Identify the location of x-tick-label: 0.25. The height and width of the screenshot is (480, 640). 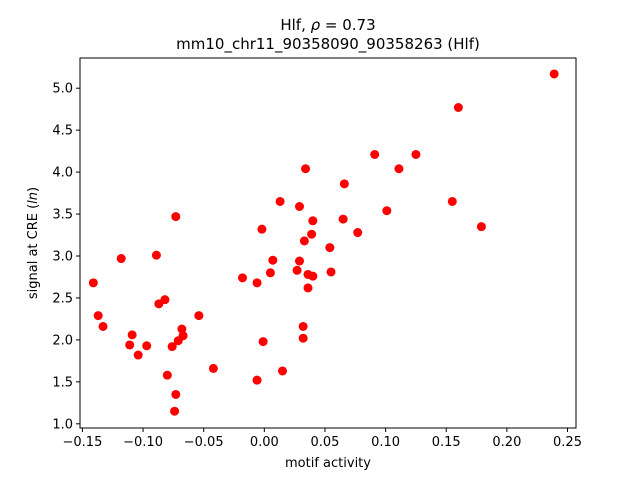
(567, 442).